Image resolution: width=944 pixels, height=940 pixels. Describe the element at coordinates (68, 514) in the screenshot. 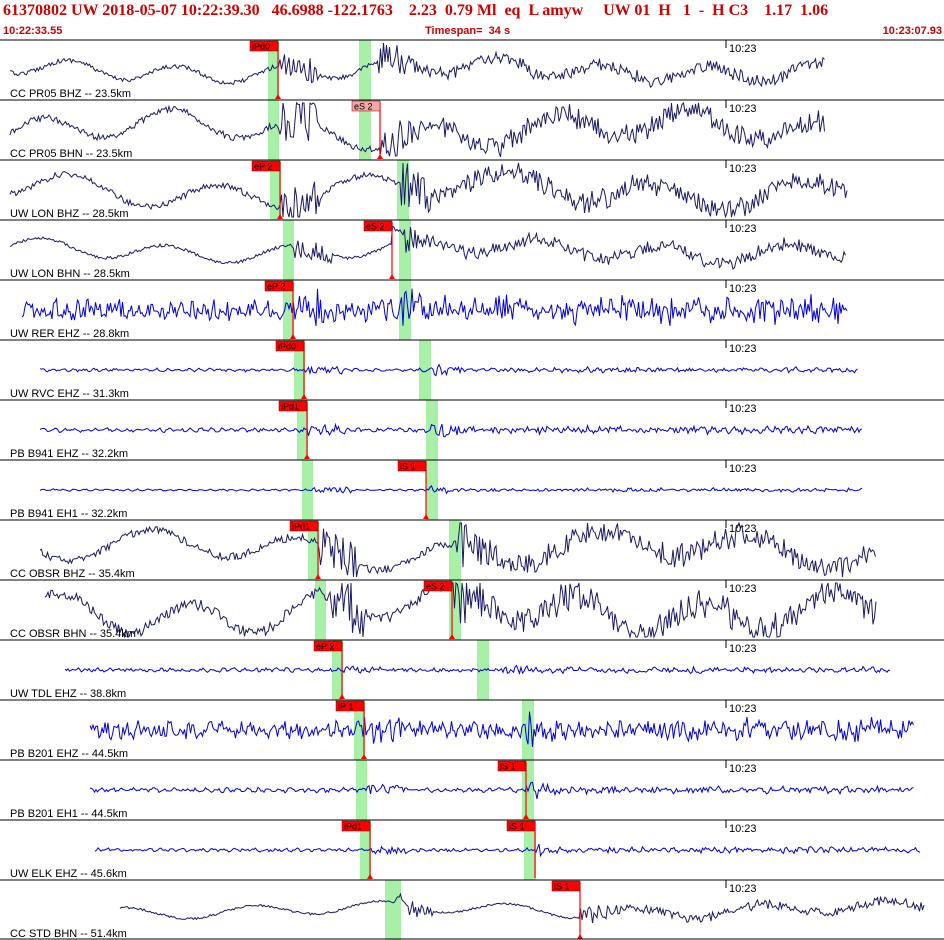

I see `station-label: PB B941 EH1 -- 32.2km` at that location.